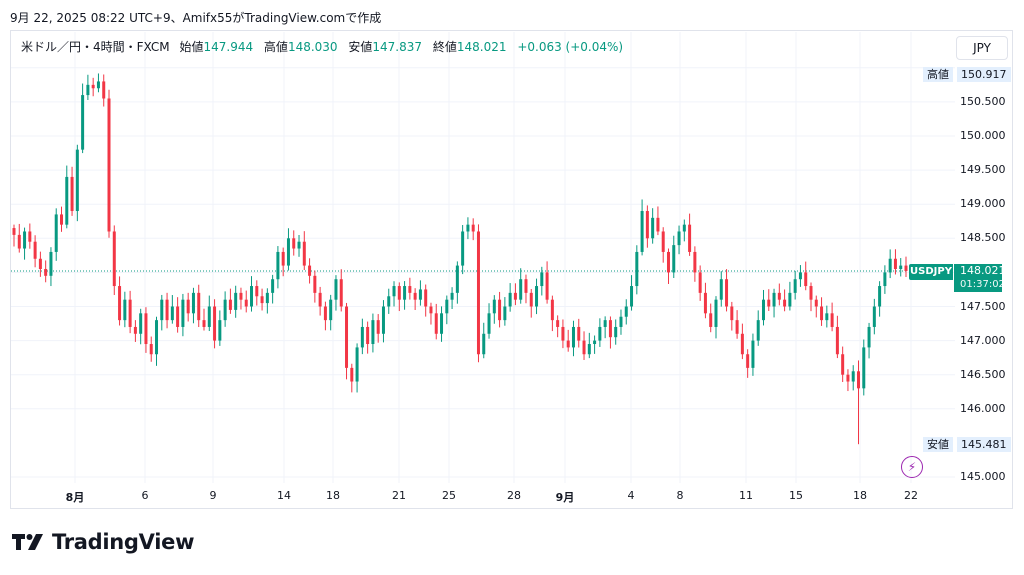 The image size is (1024, 575). What do you see at coordinates (75, 497) in the screenshot?
I see `time-tick-label: 8月` at bounding box center [75, 497].